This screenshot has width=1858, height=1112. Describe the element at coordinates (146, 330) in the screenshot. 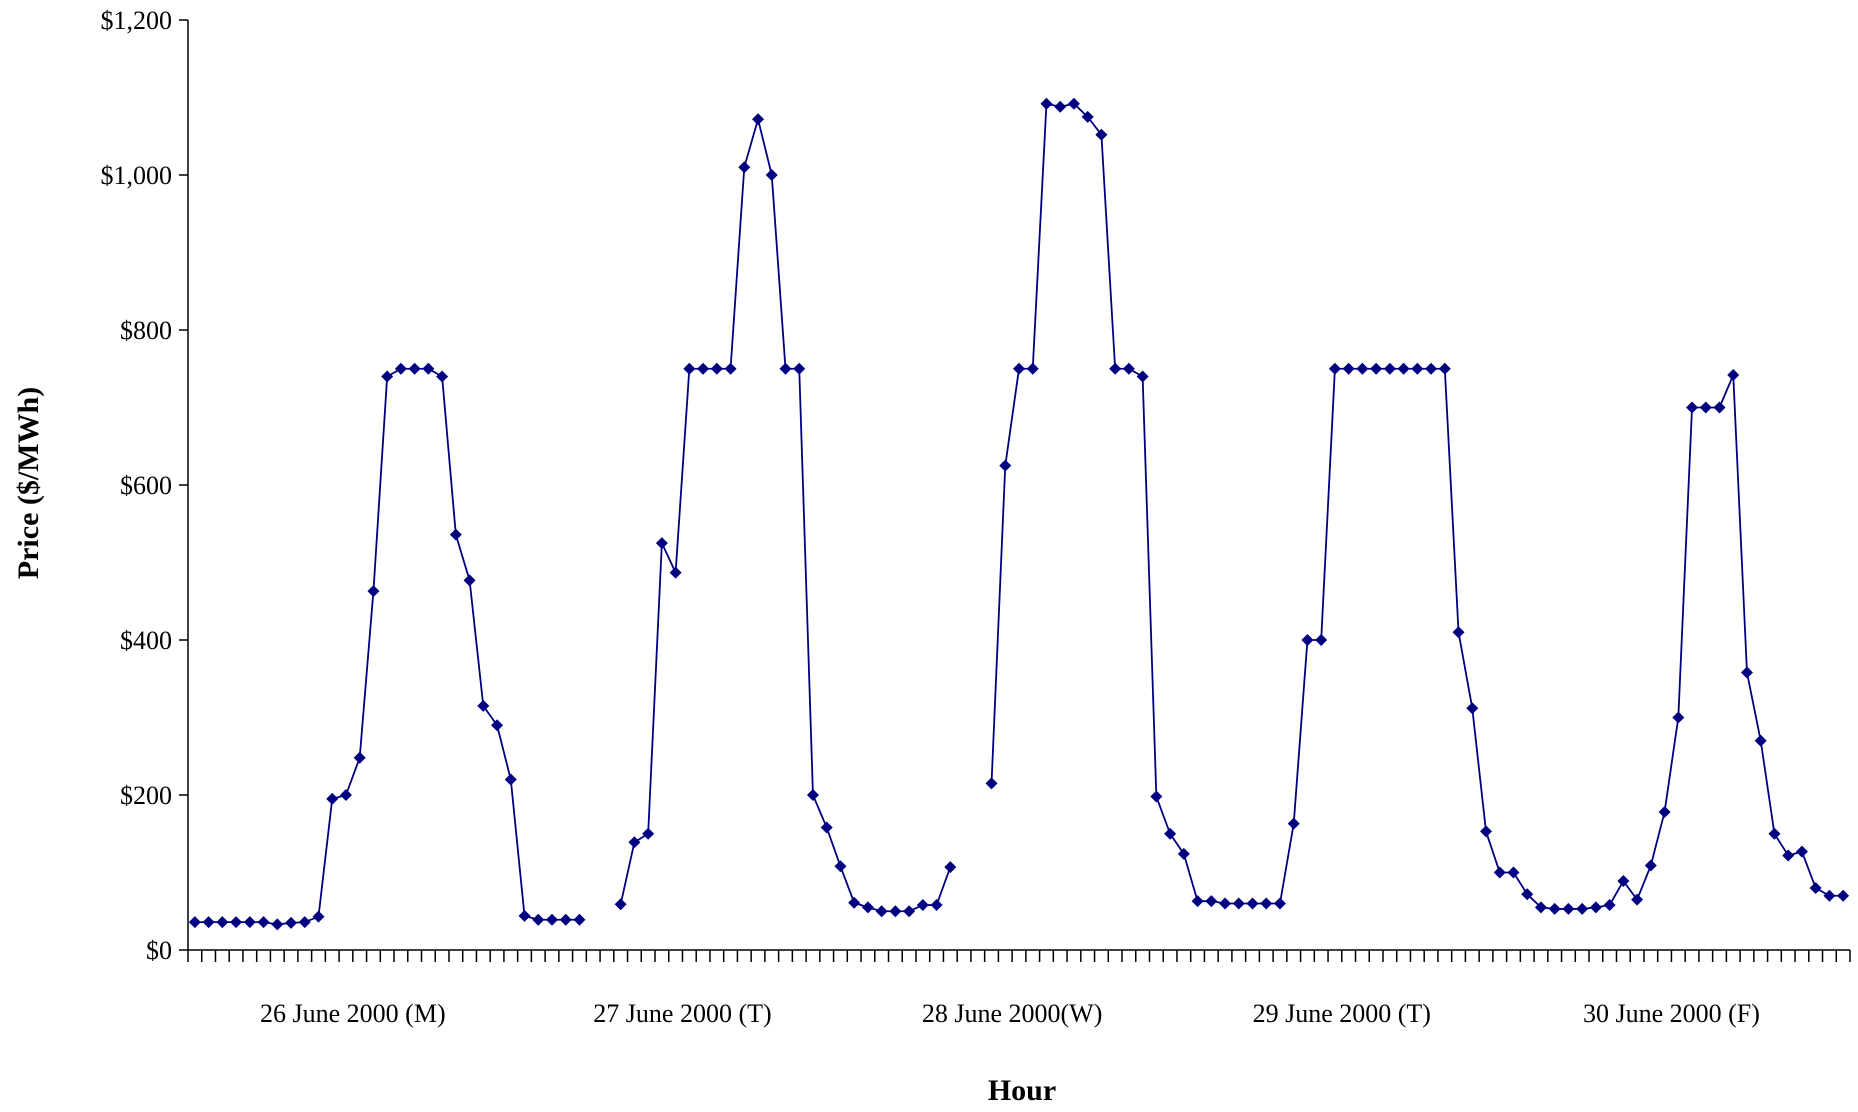

I see `y-tick-label: $800` at that location.